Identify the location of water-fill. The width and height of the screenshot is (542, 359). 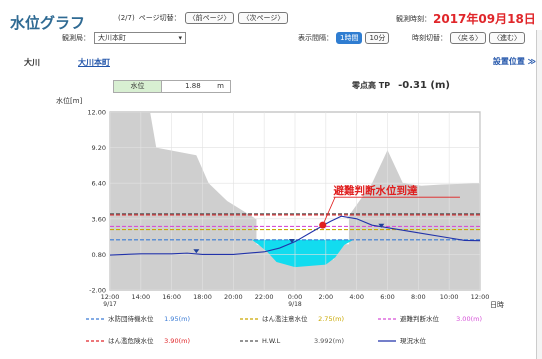
(302, 253).